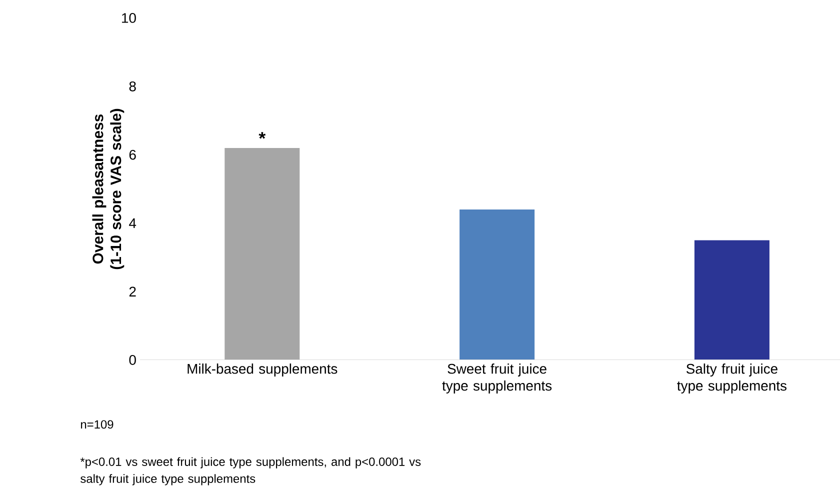 The width and height of the screenshot is (840, 502). Describe the element at coordinates (132, 291) in the screenshot. I see `y-tick-label: 2` at that location.